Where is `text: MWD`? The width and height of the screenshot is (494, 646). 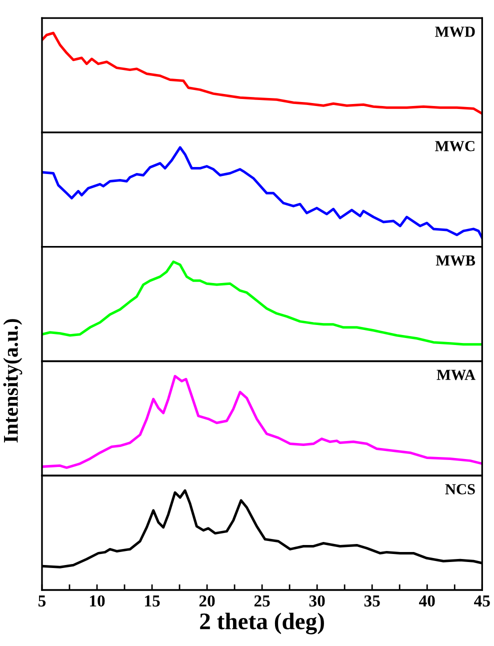 text: MWD is located at coordinates (455, 31).